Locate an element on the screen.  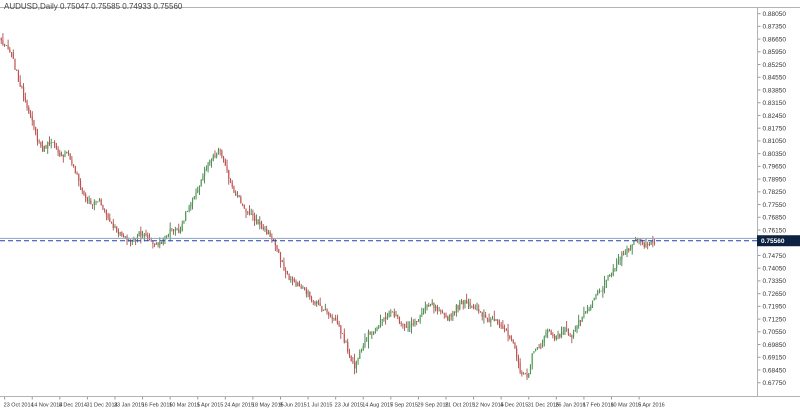
y-axis-label: 0.84550 is located at coordinates (775, 78).